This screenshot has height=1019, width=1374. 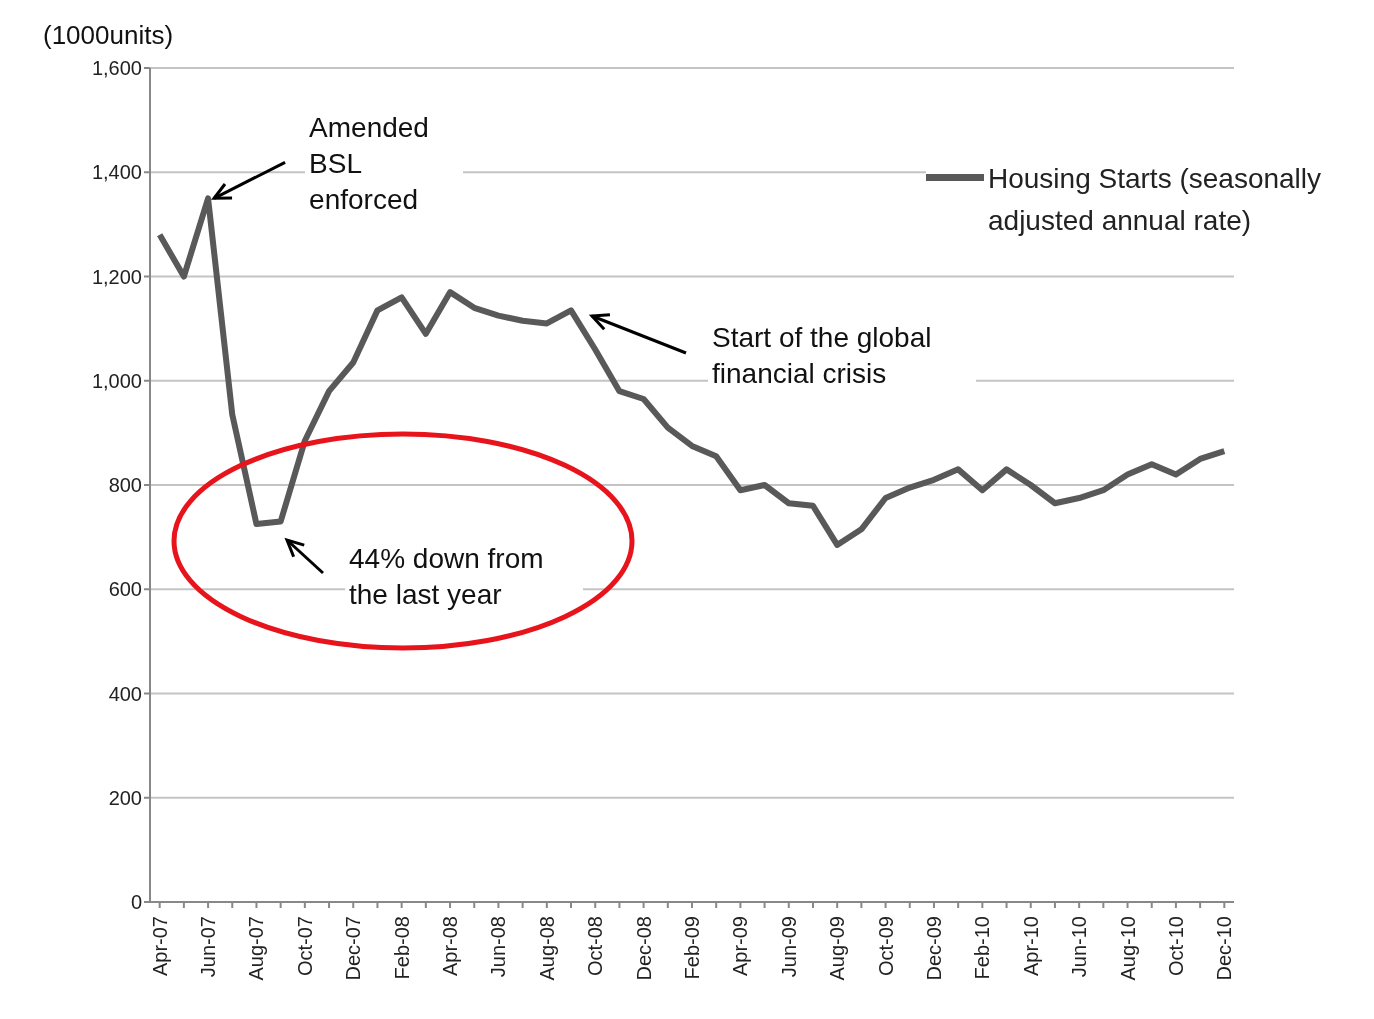 I want to click on x-tick-label: Oct-07, so click(x=304, y=946).